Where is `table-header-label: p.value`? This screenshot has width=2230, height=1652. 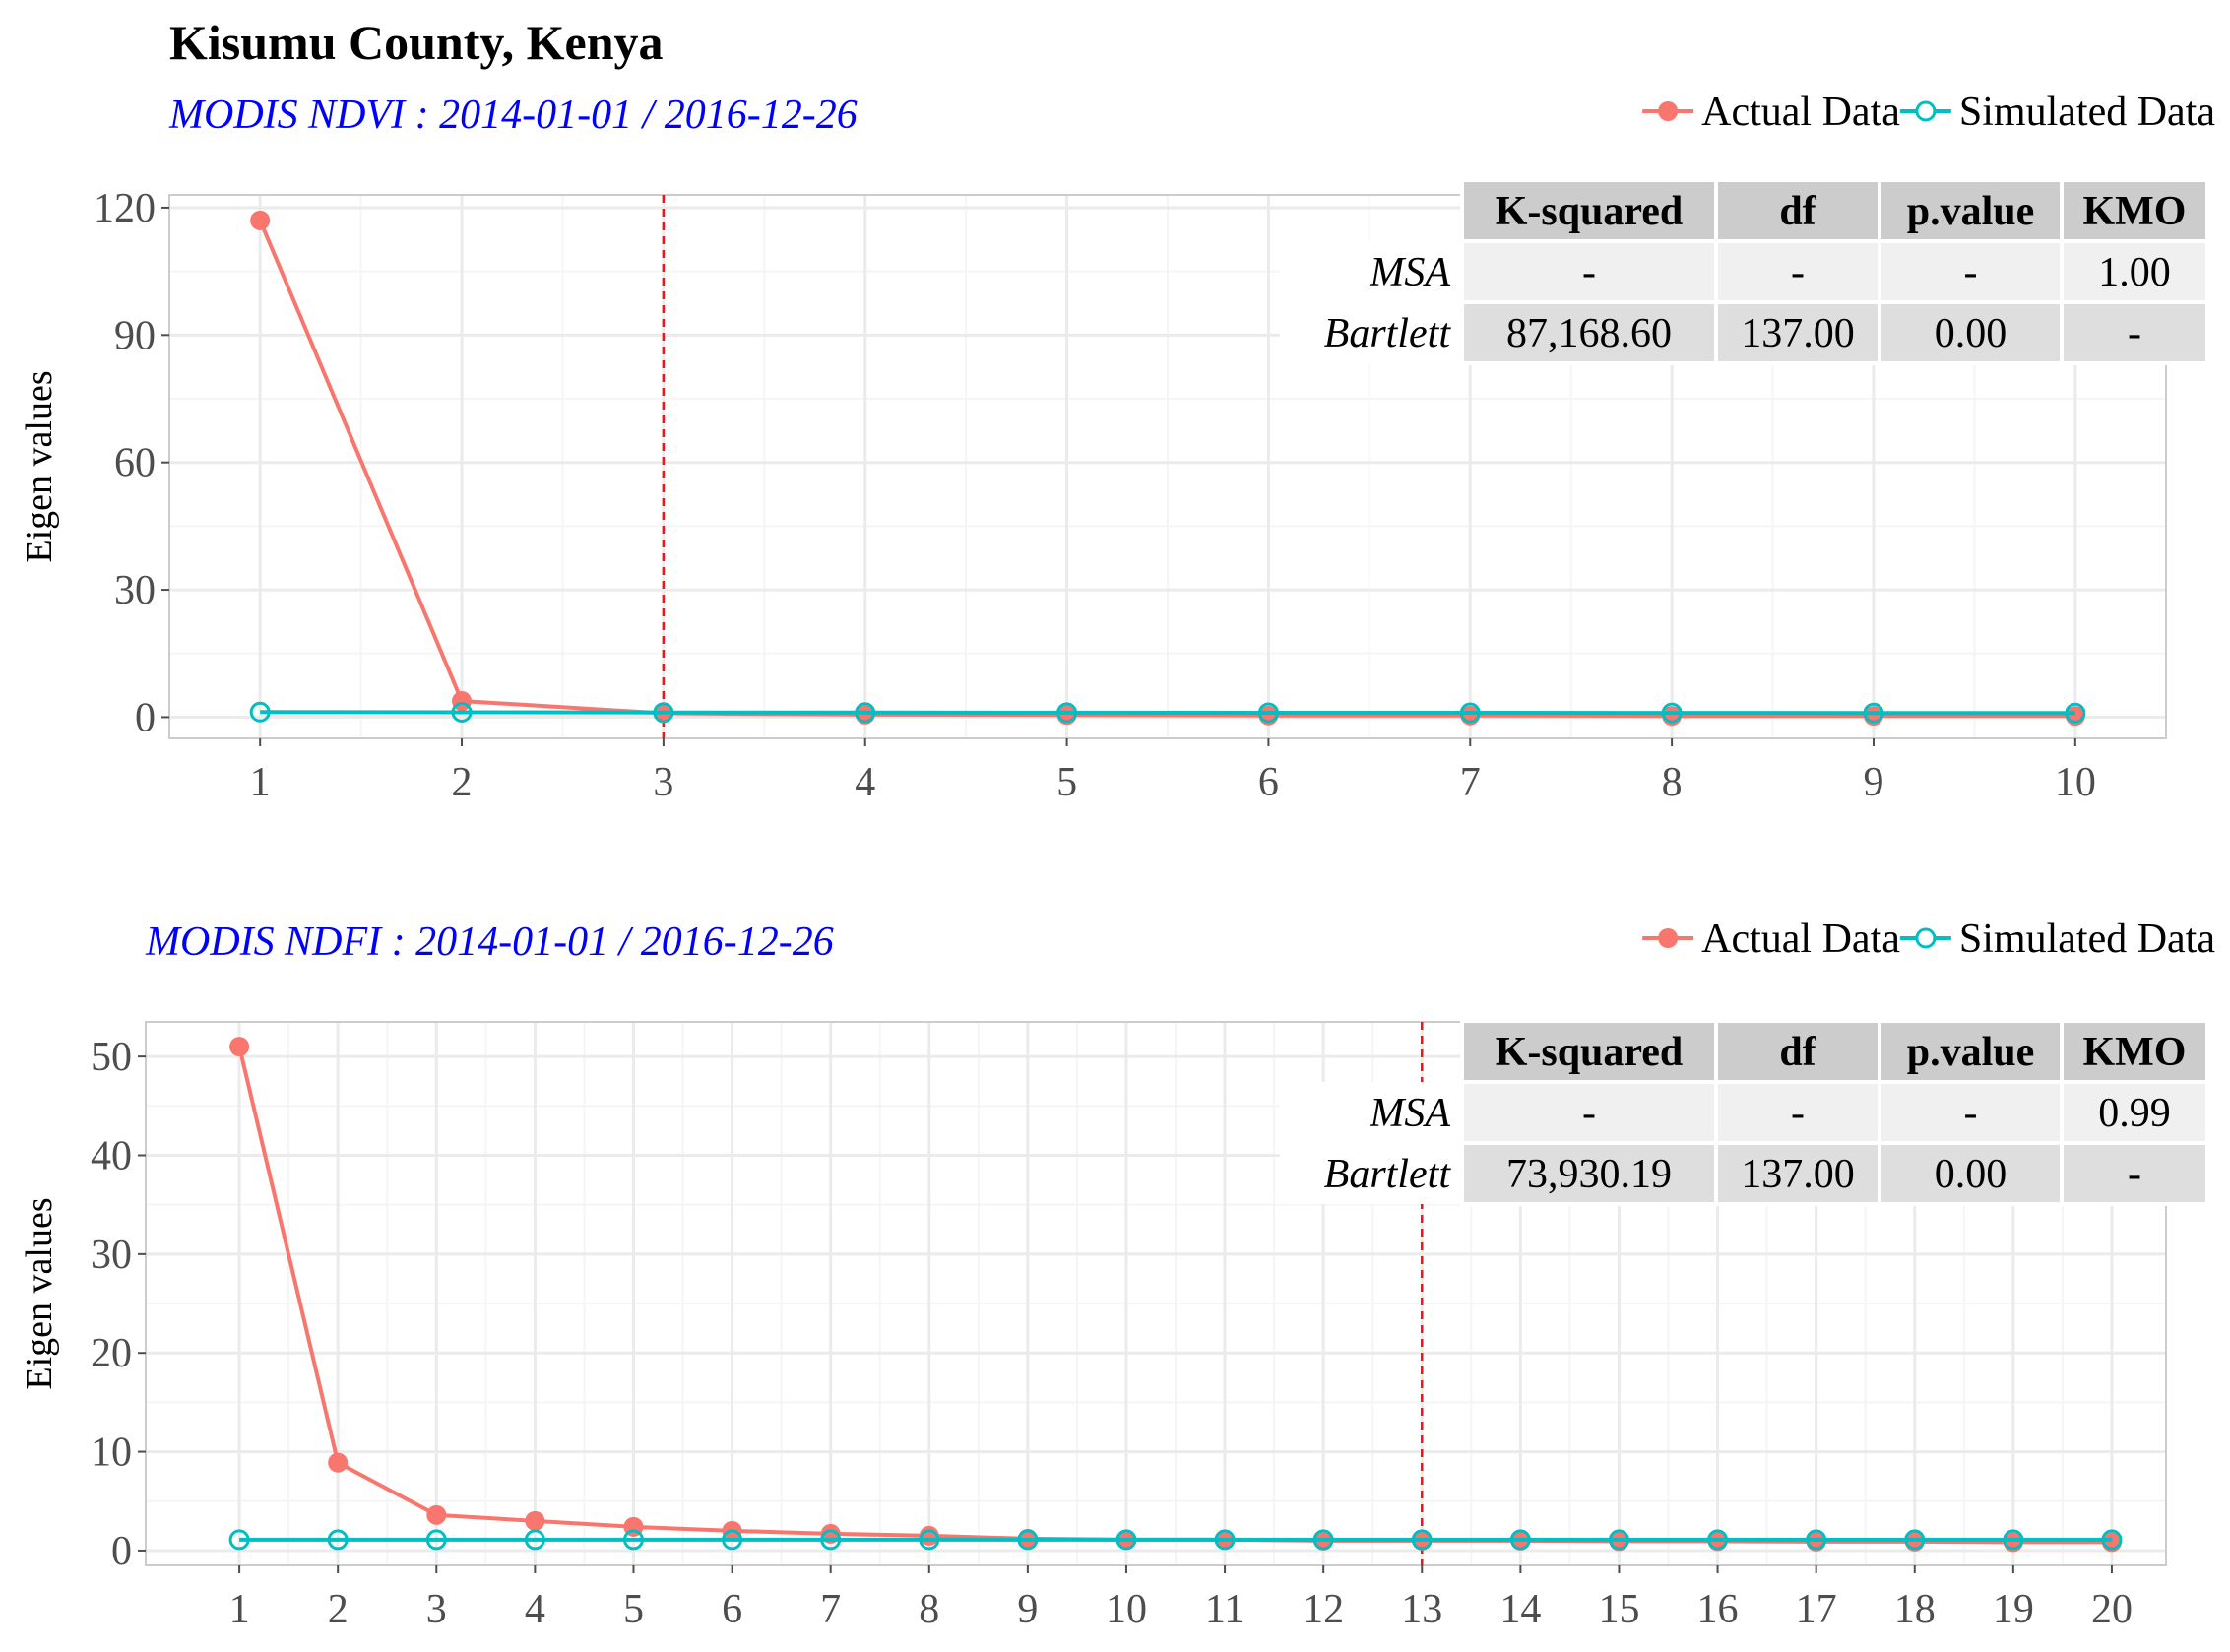
table-header-label: p.value is located at coordinates (1971, 211).